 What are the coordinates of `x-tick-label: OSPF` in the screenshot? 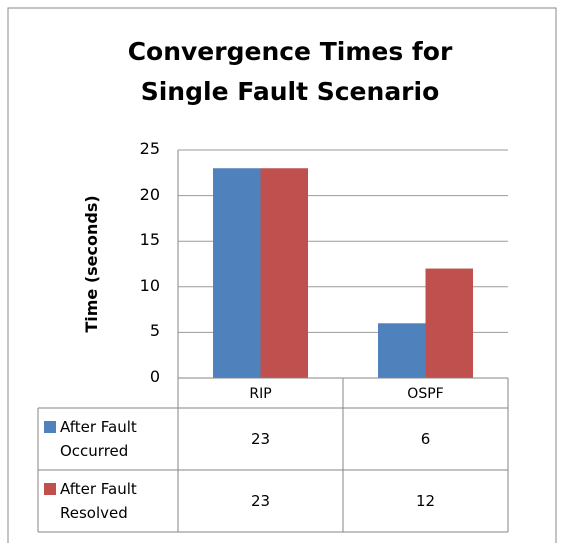 It's located at (425, 394).